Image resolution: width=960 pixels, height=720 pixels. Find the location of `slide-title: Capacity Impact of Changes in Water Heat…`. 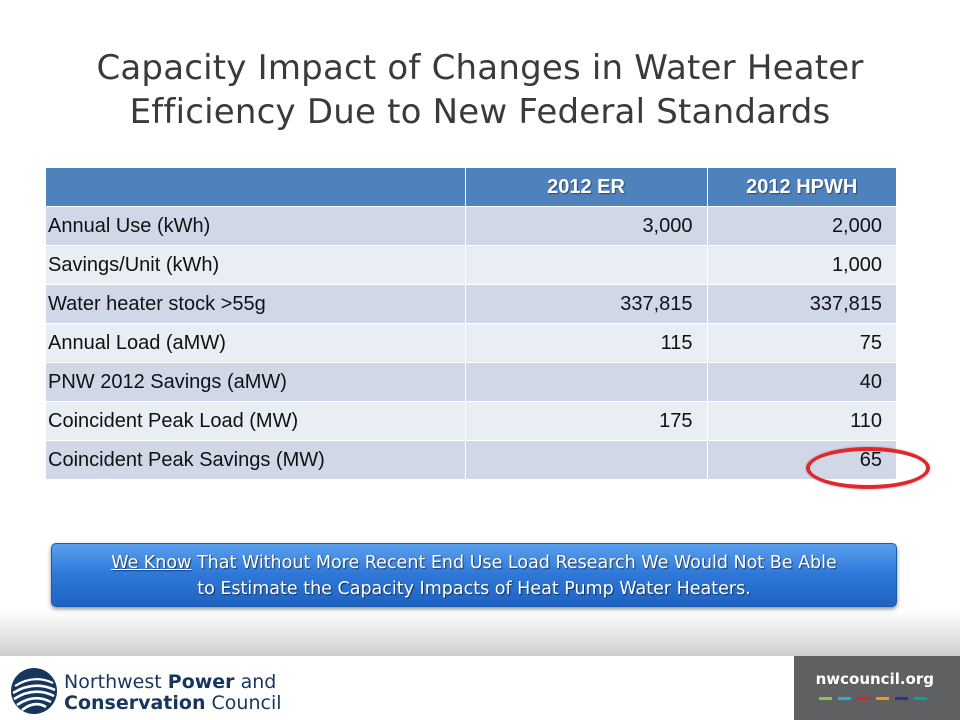

slide-title: Capacity Impact of Changes in Water Heat… is located at coordinates (480, 90).